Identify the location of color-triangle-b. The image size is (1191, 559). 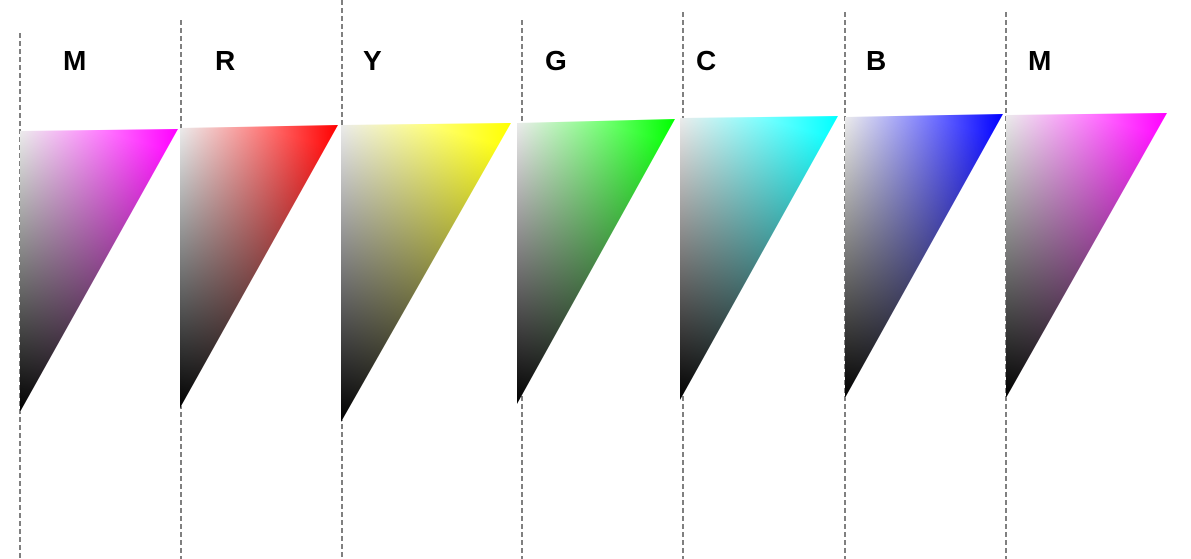
(924, 256).